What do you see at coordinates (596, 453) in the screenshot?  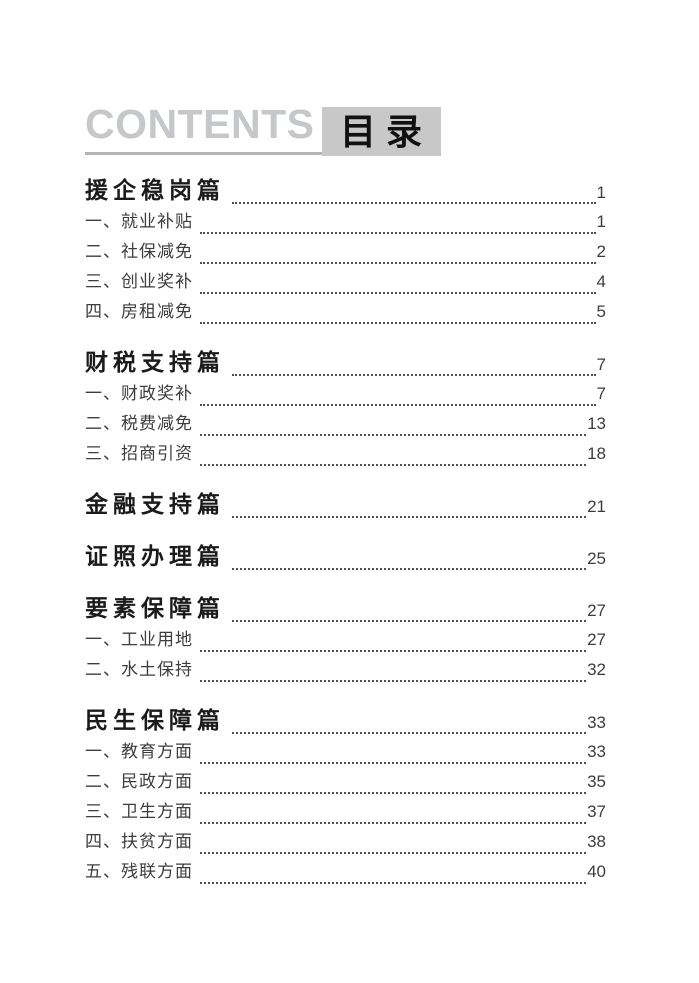 I see `toc-item-page-number: 18` at bounding box center [596, 453].